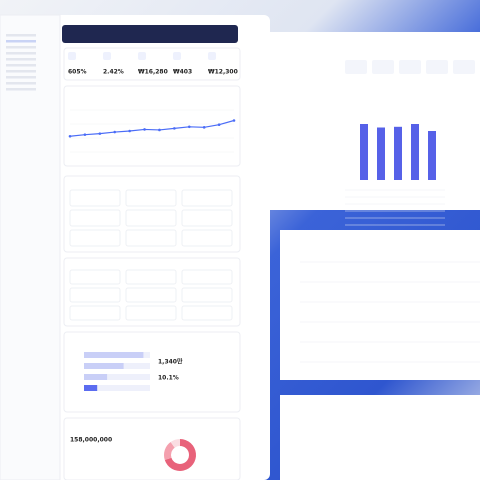 The height and width of the screenshot is (480, 480). Describe the element at coordinates (30, 247) in the screenshot. I see `sidebar` at that location.